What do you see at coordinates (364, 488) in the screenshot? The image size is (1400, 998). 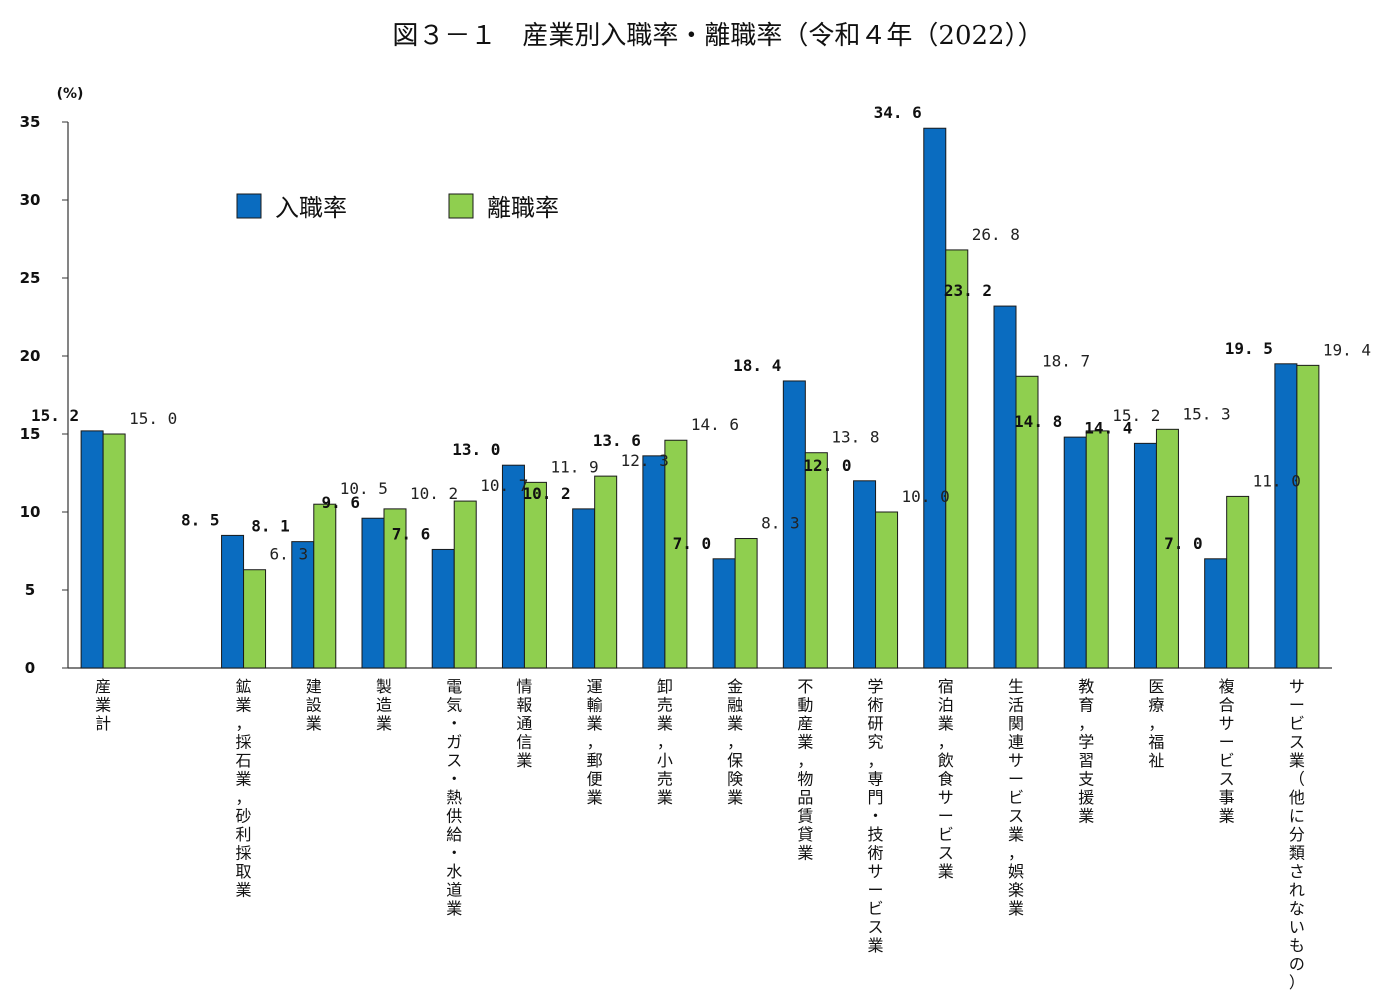 I see `data-label-separation-rate: 10. 5` at bounding box center [364, 488].